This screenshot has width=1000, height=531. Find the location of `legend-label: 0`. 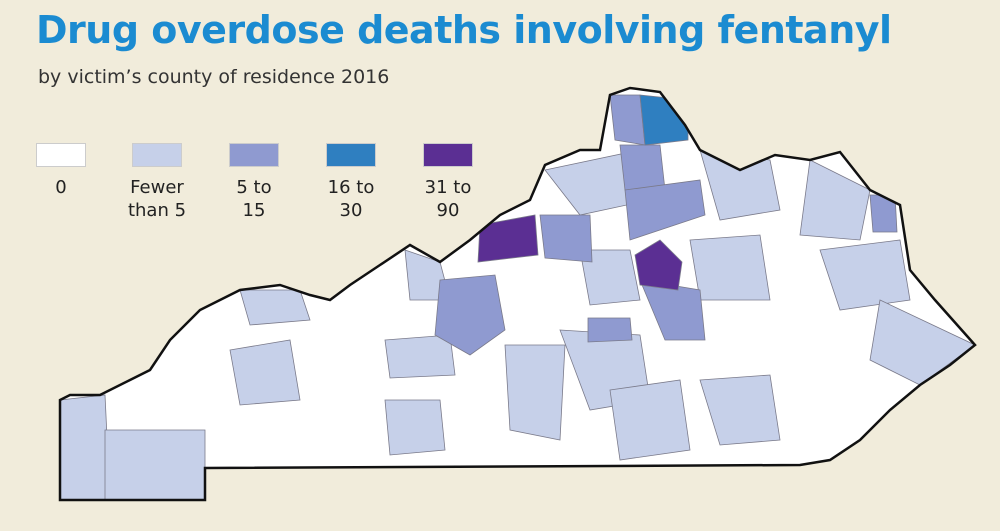

legend-label: 0 is located at coordinates (61, 187).